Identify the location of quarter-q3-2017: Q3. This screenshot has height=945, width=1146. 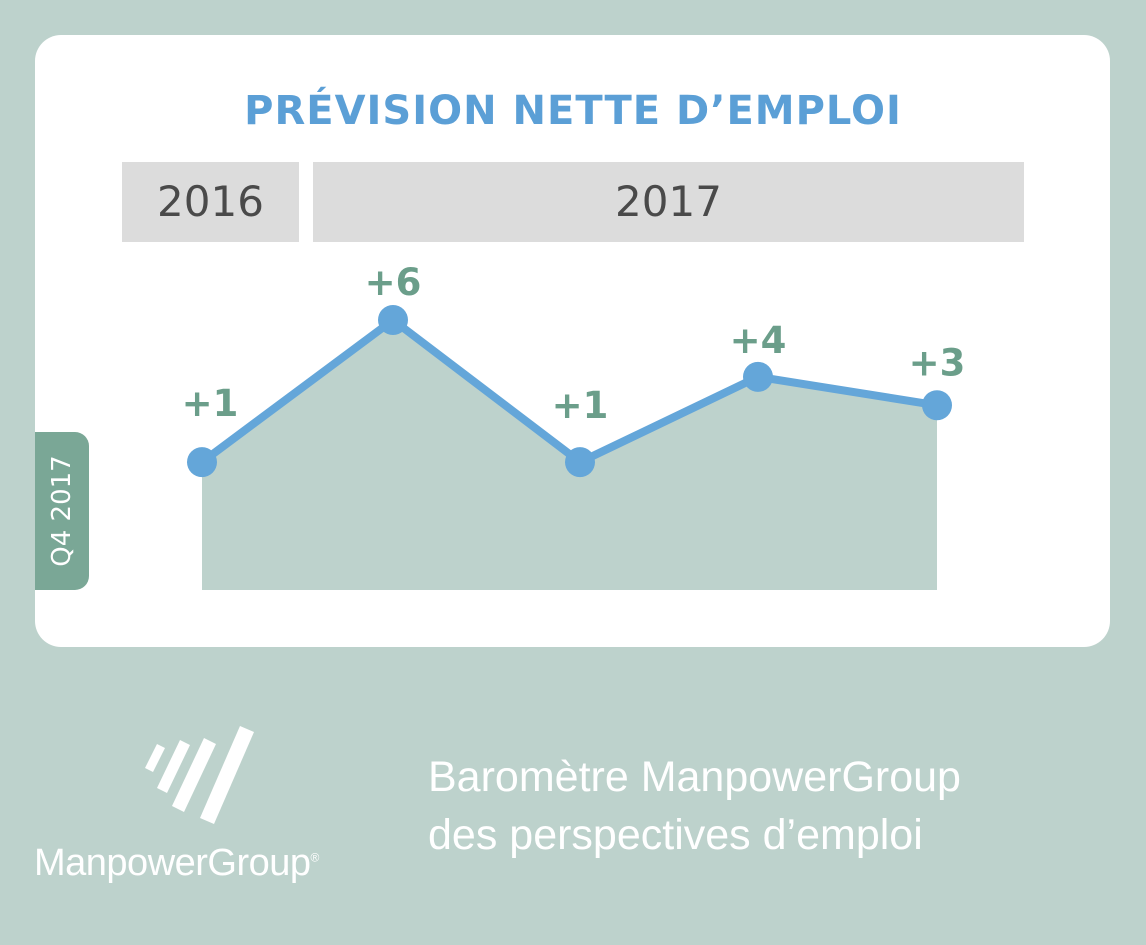
(758, 281).